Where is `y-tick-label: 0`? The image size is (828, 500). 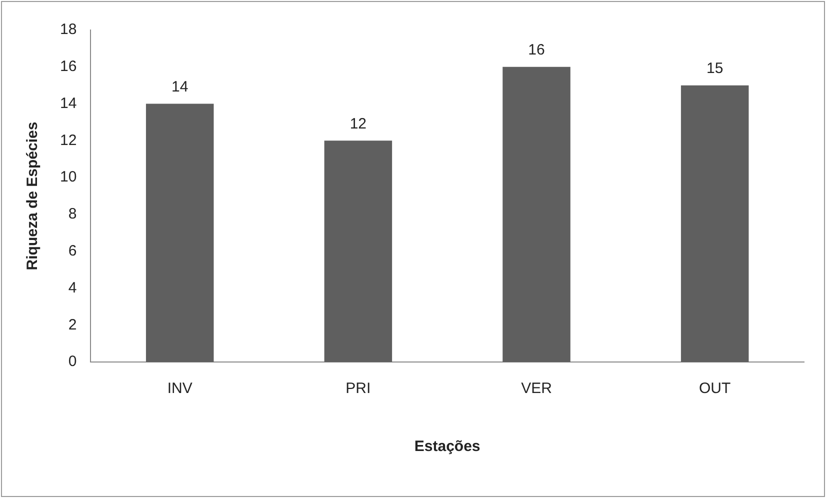 y-tick-label: 0 is located at coordinates (72, 361).